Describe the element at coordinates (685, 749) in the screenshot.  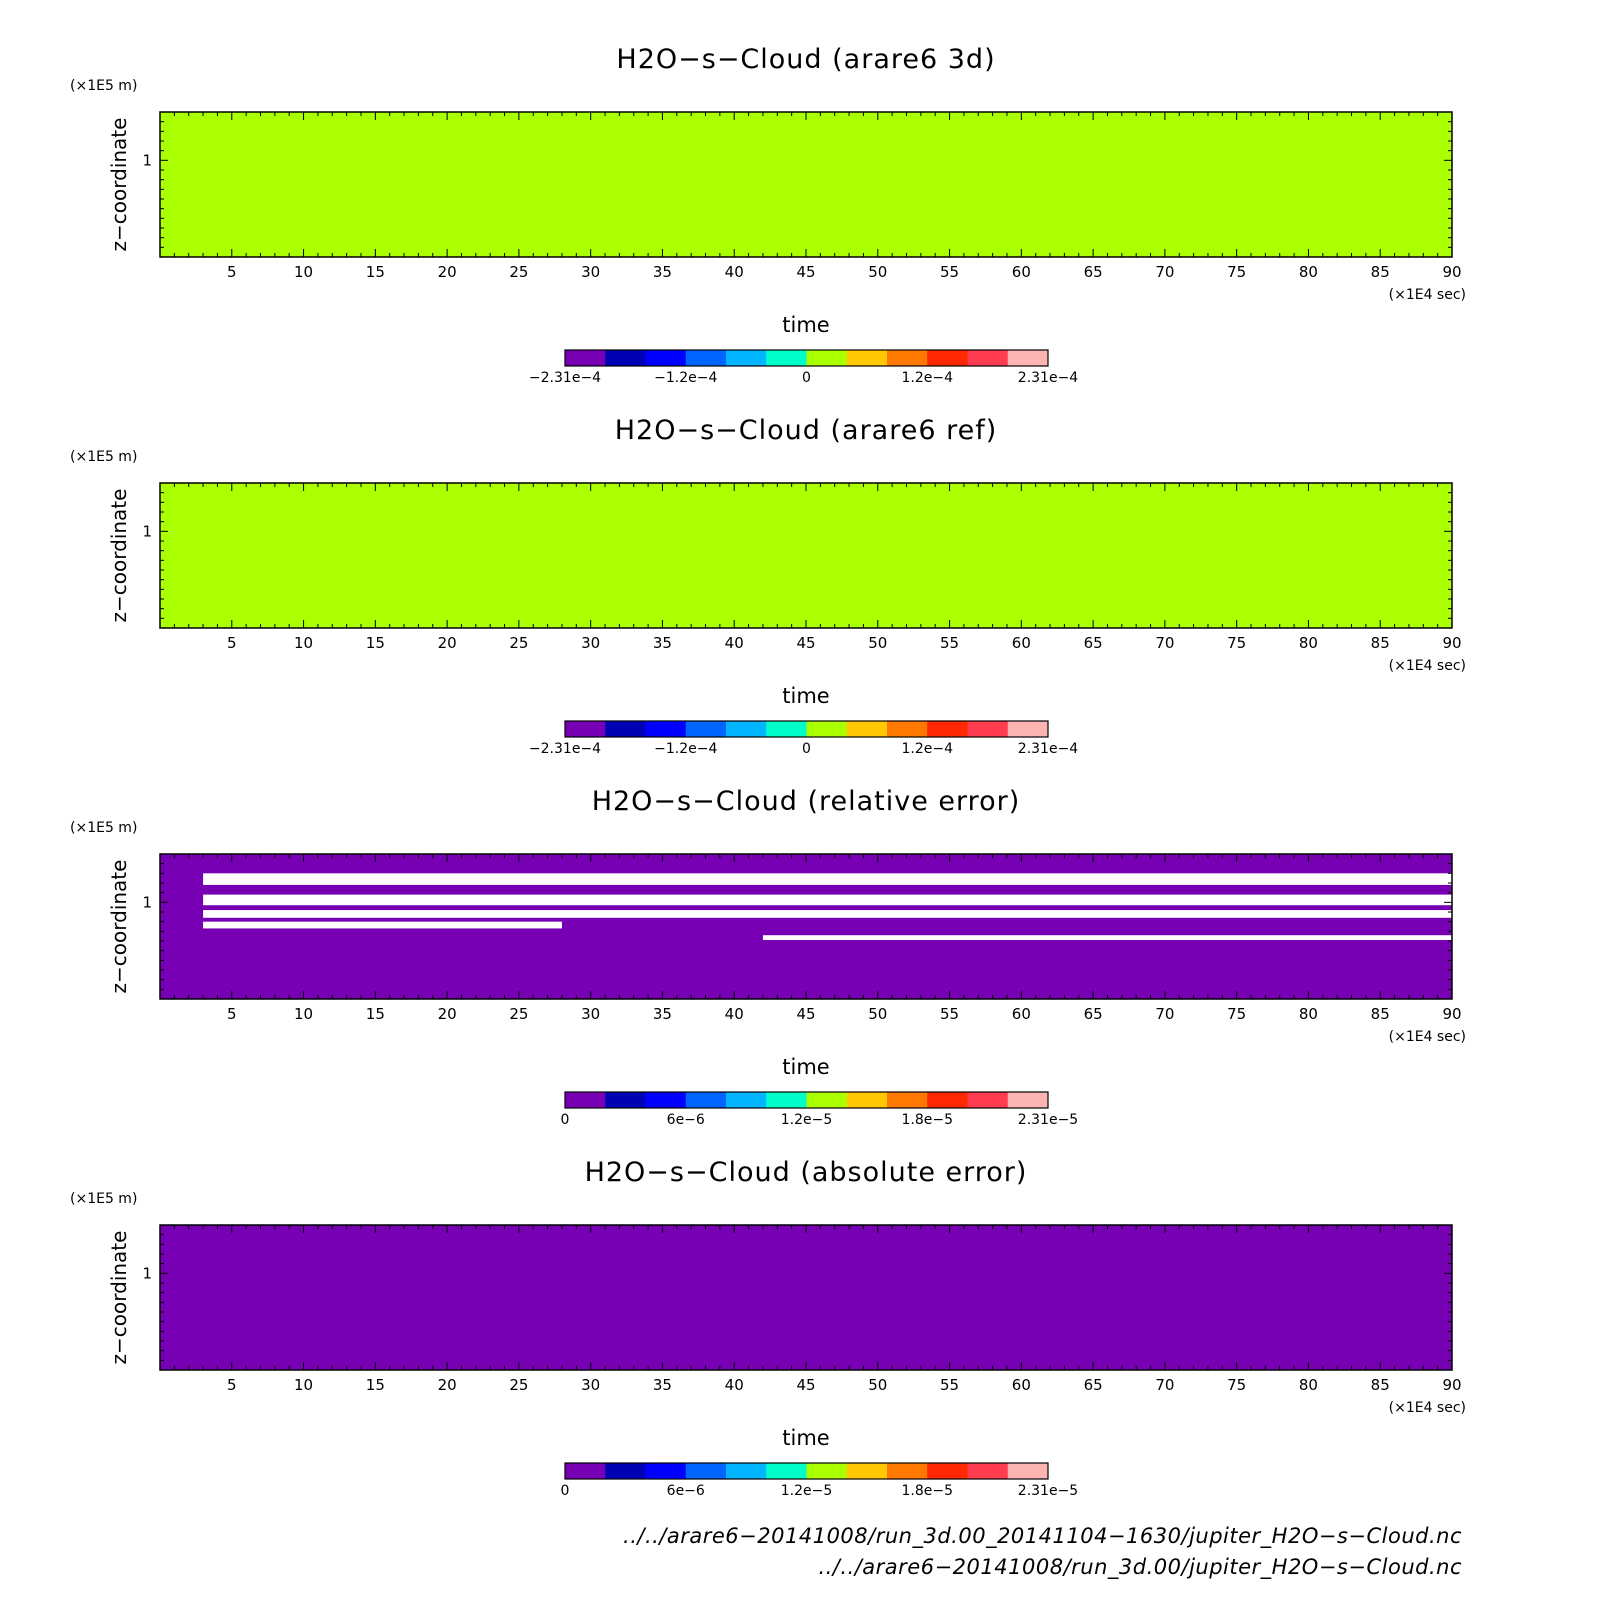
I see `colorbar-tick-label: −1.2e−4` at that location.